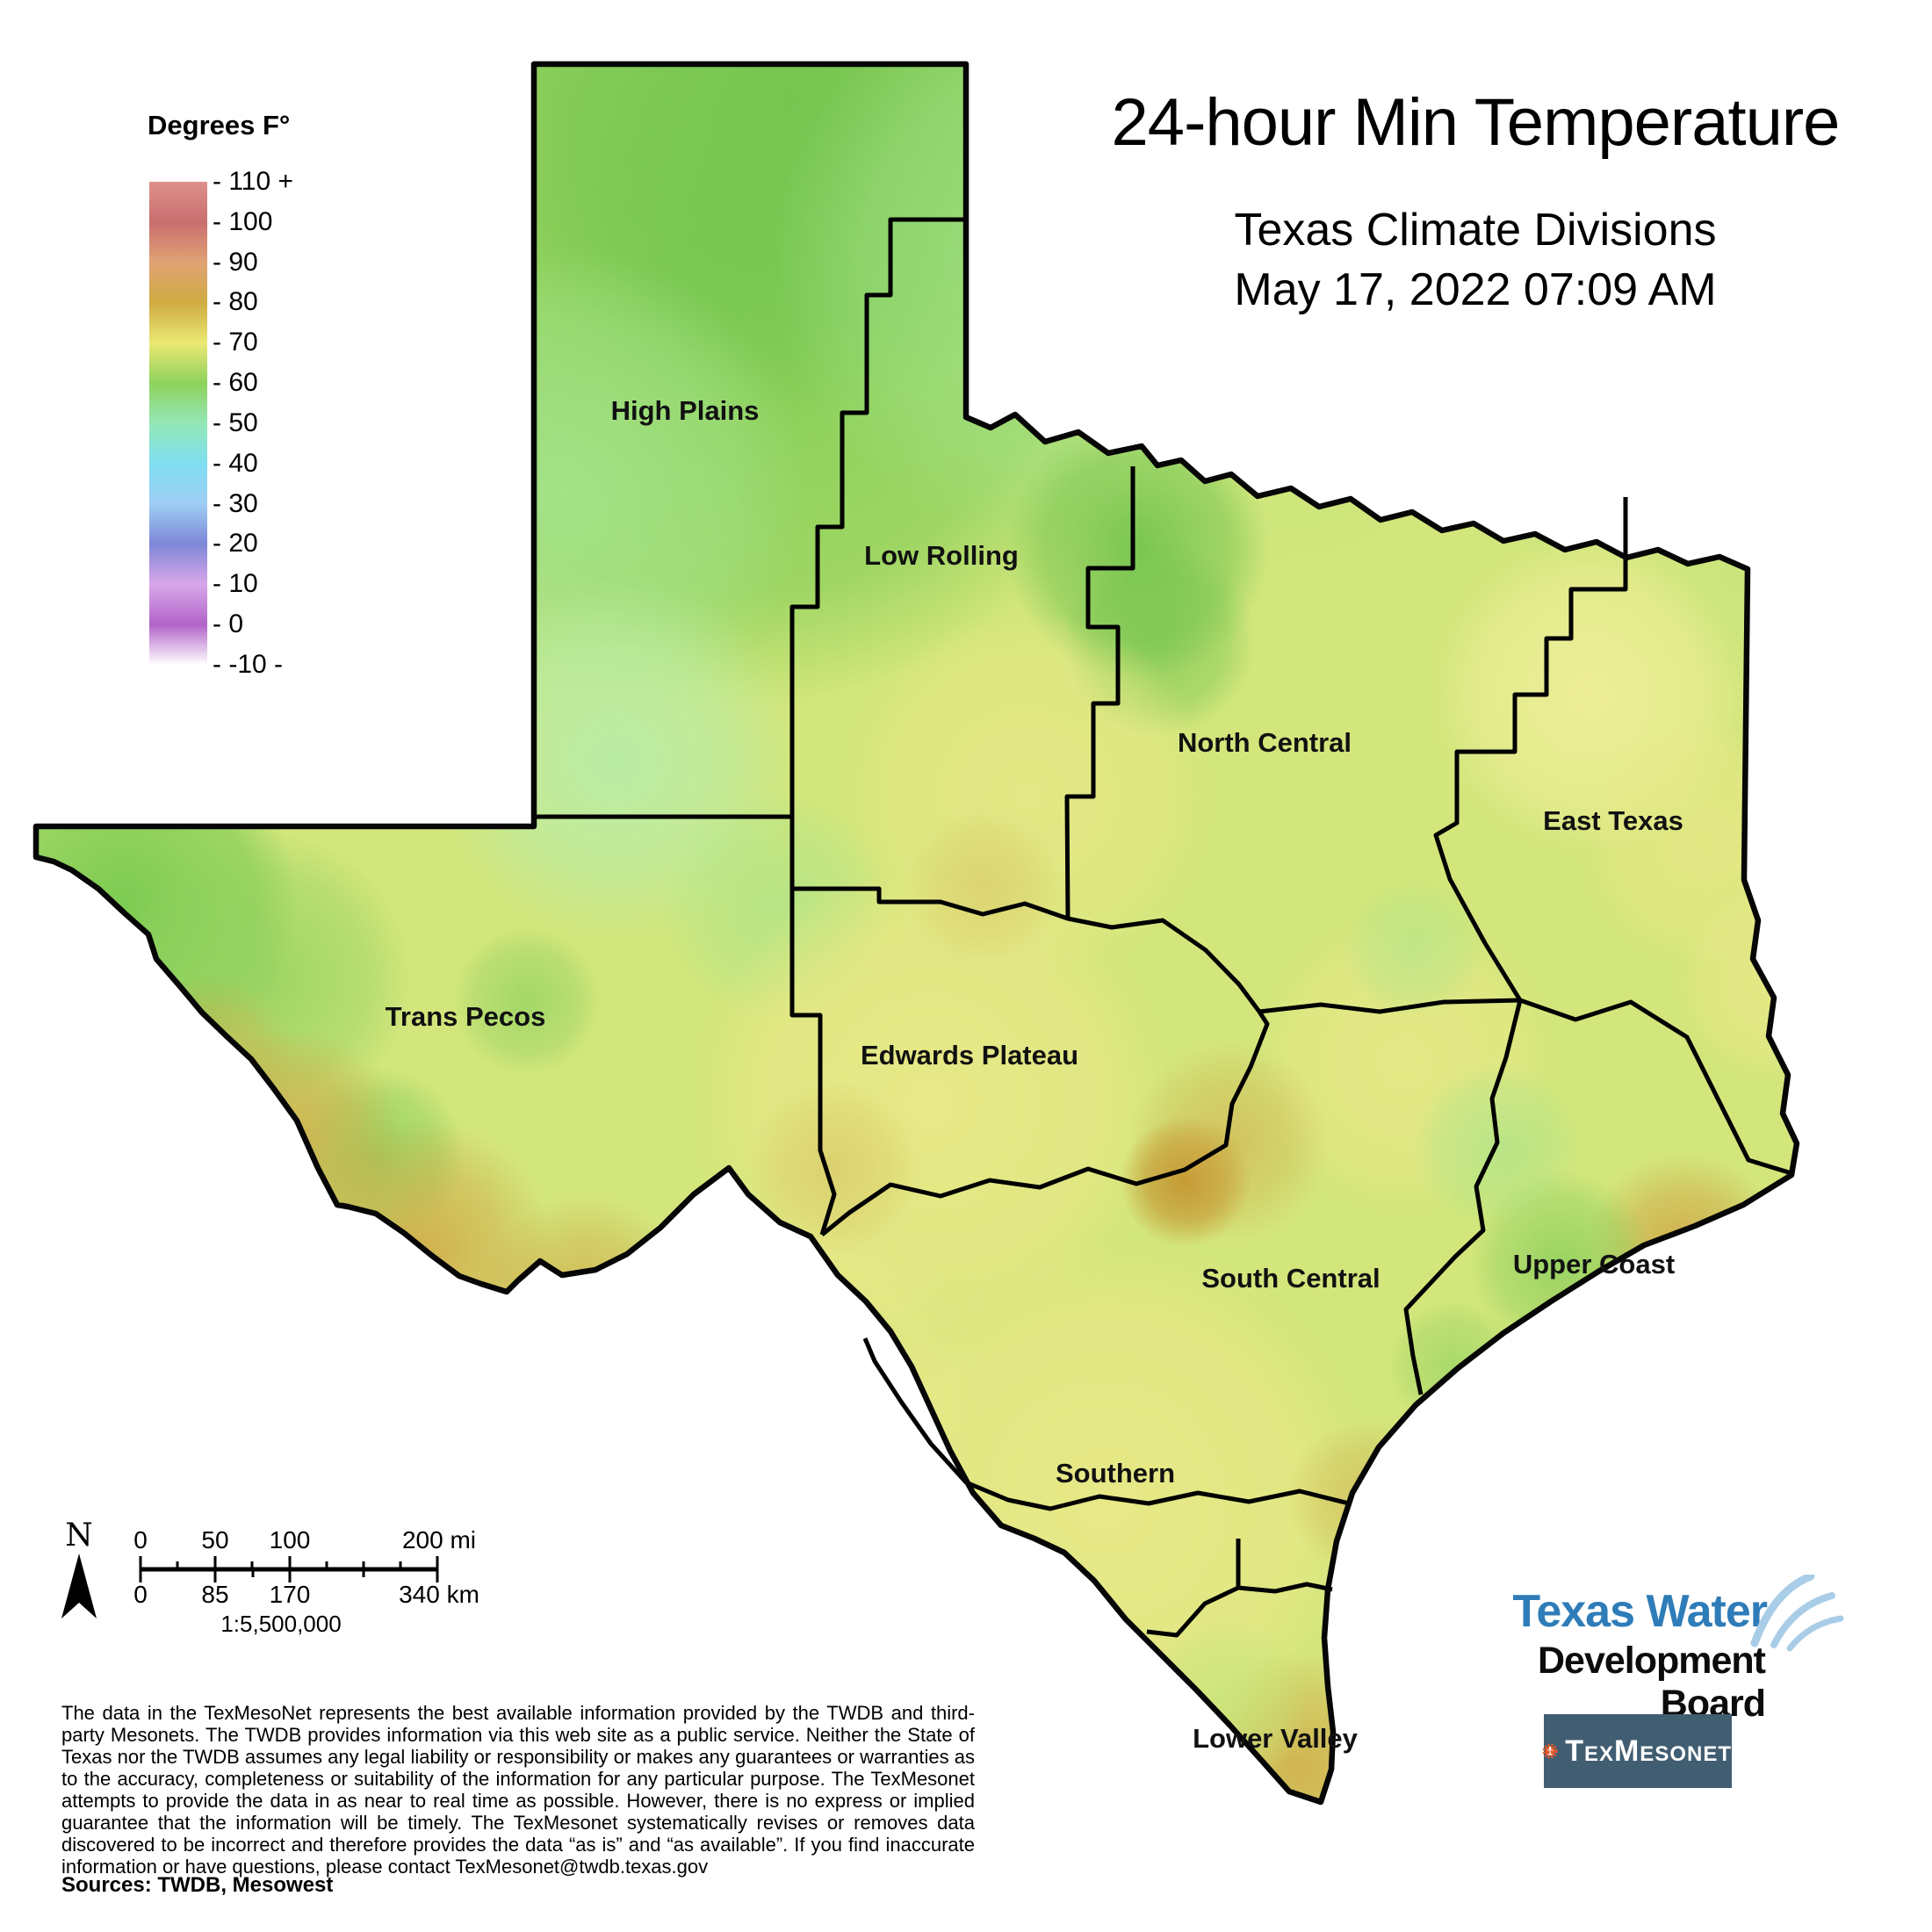  What do you see at coordinates (1276, 1739) in the screenshot?
I see `region-label-lower-valley: Lower Valley` at bounding box center [1276, 1739].